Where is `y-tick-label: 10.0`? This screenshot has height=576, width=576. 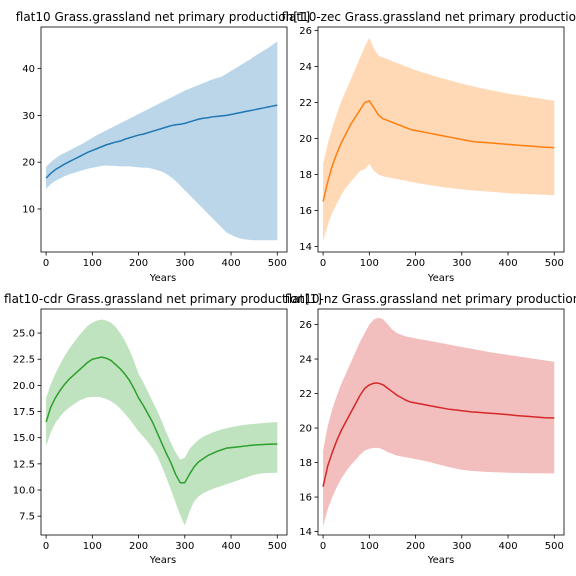 y-tick-label: 10.0 is located at coordinates (24, 491).